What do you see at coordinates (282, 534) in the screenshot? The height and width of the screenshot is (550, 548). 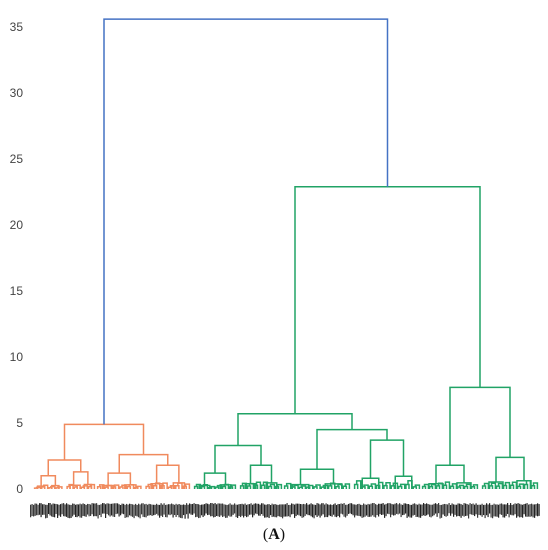 I see `panel-label-close: )` at bounding box center [282, 534].